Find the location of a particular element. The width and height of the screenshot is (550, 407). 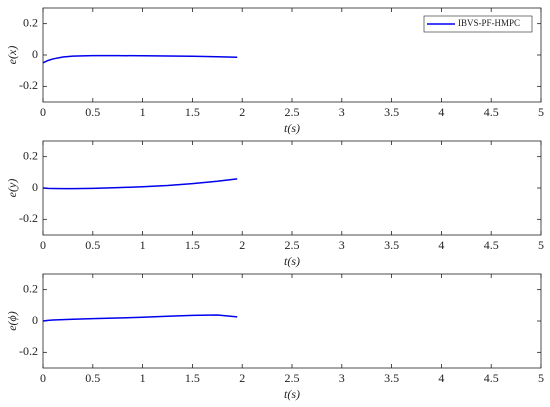

legend-box is located at coordinates (478, 24).